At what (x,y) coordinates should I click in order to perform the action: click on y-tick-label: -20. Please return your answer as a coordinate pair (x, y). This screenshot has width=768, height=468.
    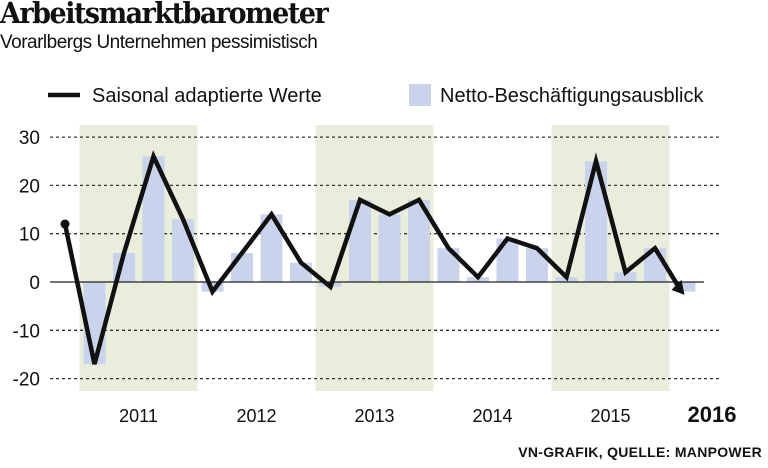
    Looking at the image, I should click on (26, 380).